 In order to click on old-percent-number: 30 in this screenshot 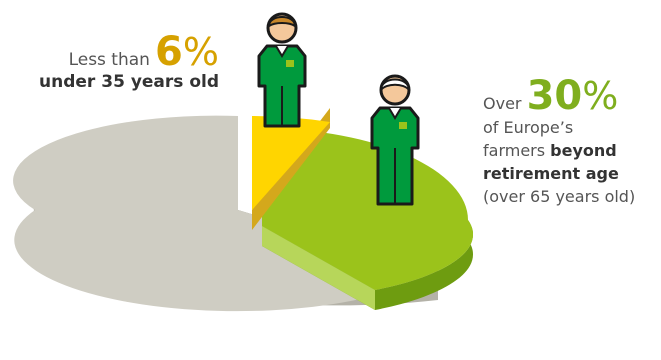, I will do `click(554, 96)`.